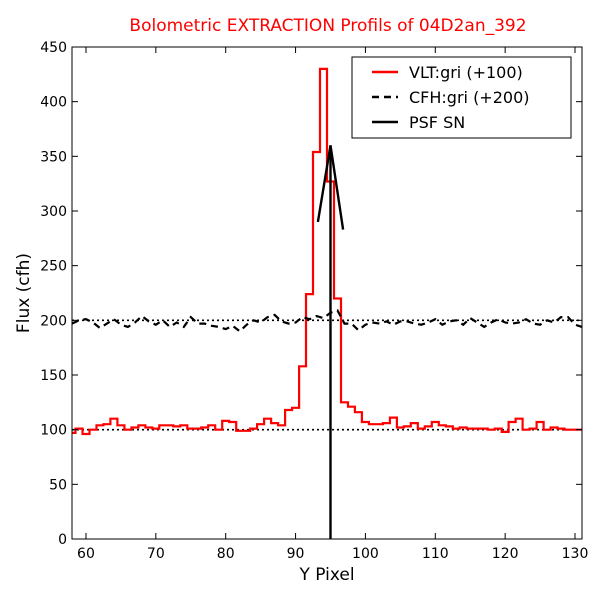 This screenshot has height=600, width=600. I want to click on x-tick-label: 130, so click(575, 554).